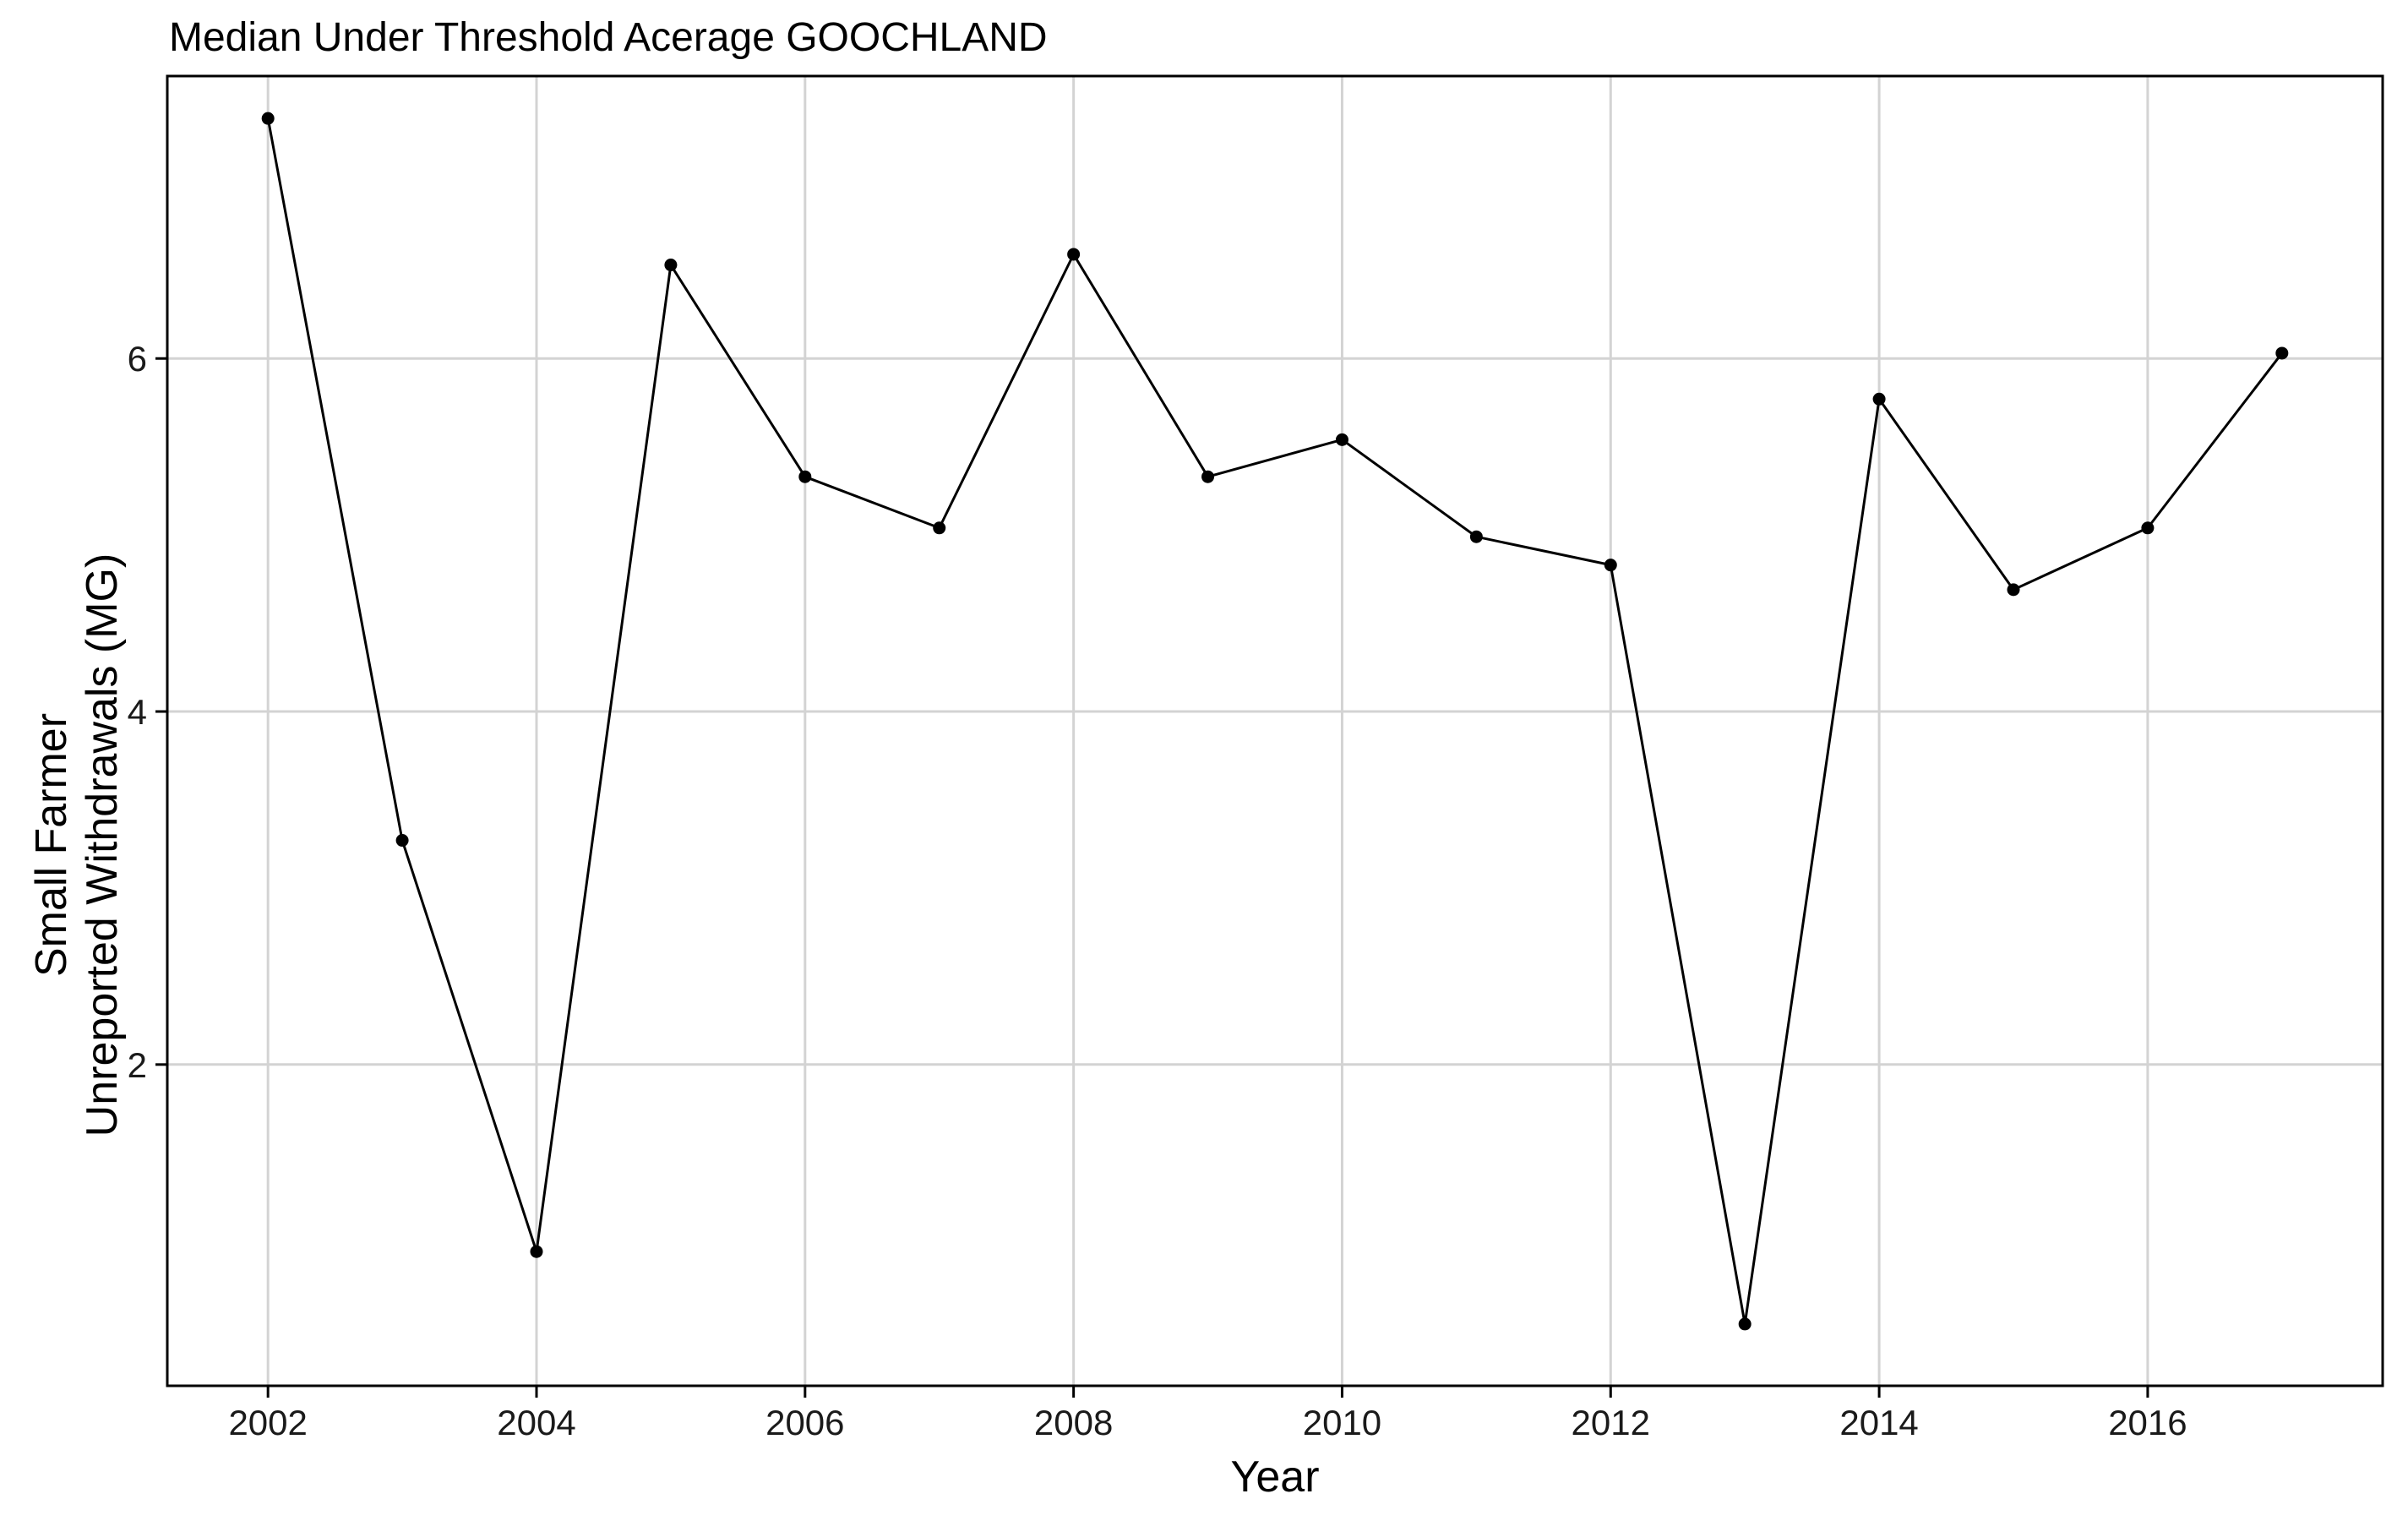 The height and width of the screenshot is (1521, 2408). I want to click on x-tick-label: 2006, so click(804, 1422).